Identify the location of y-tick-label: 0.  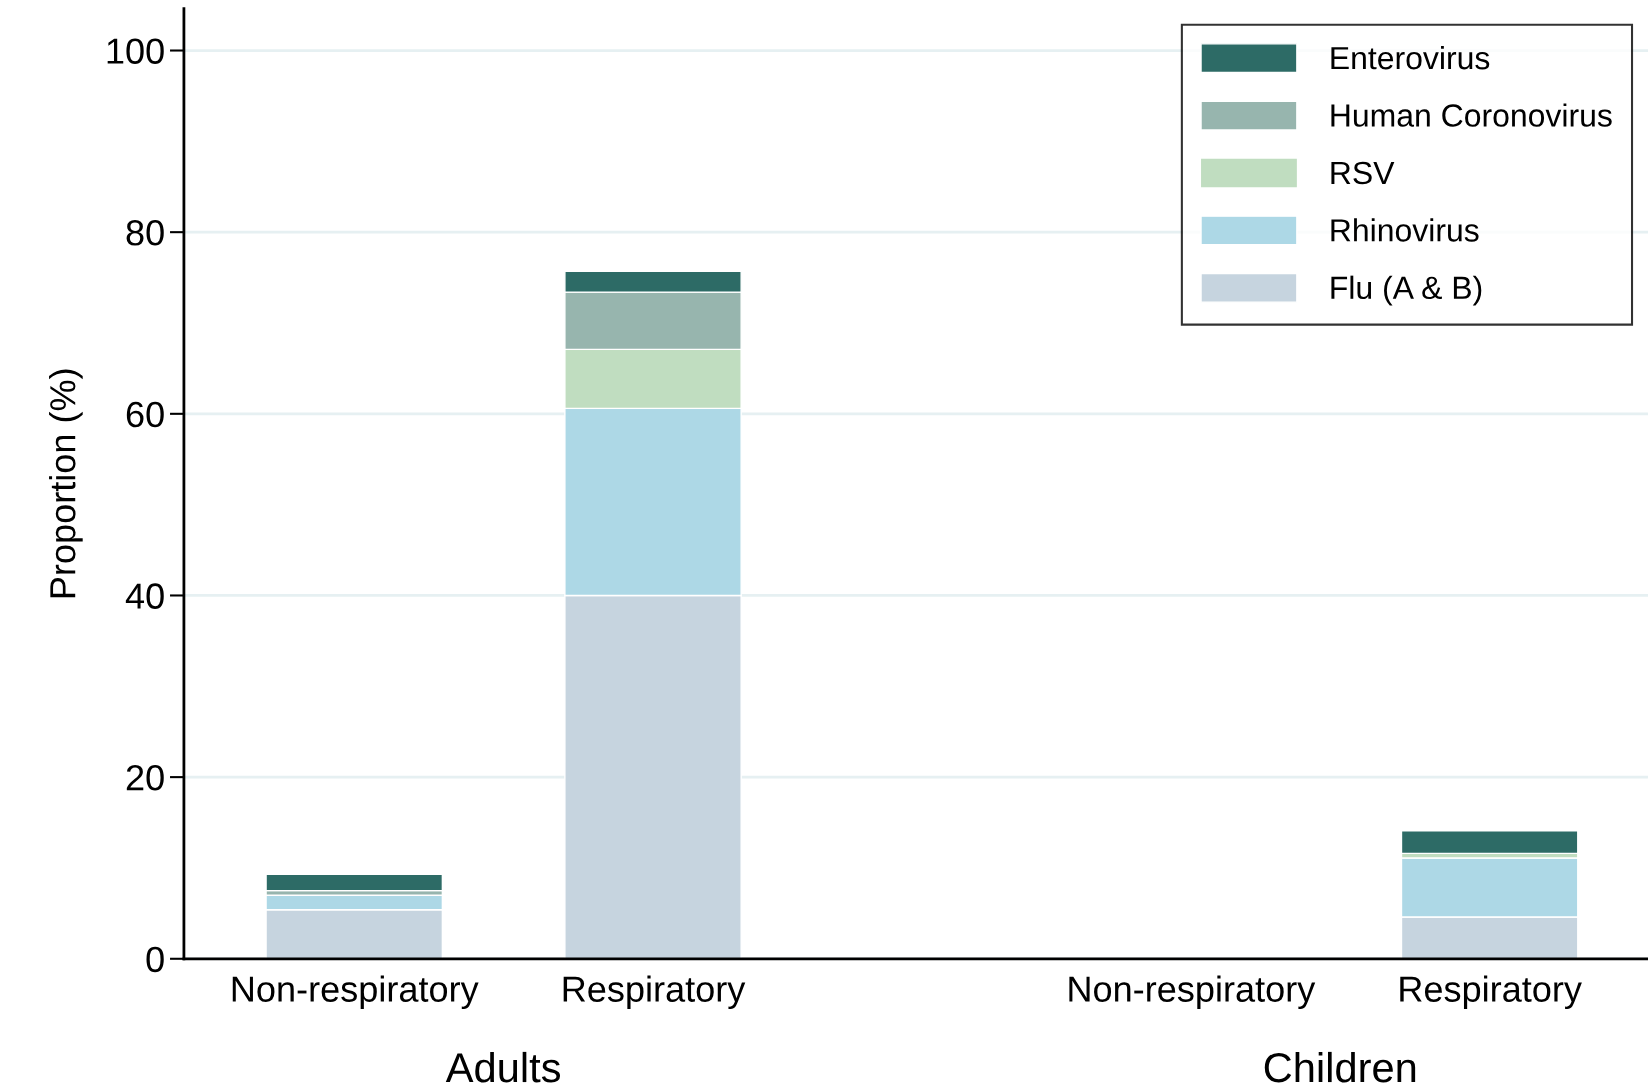
(155, 959).